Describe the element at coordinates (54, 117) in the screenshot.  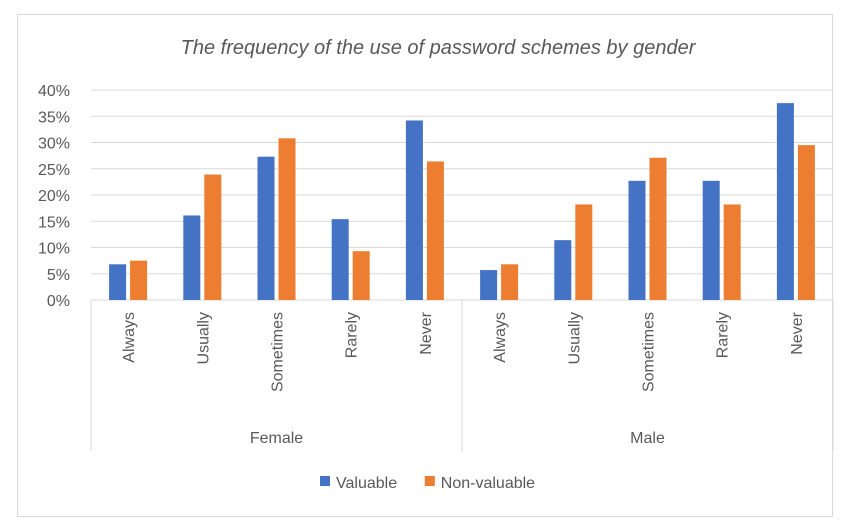
I see `y-tick-label: 35%` at that location.